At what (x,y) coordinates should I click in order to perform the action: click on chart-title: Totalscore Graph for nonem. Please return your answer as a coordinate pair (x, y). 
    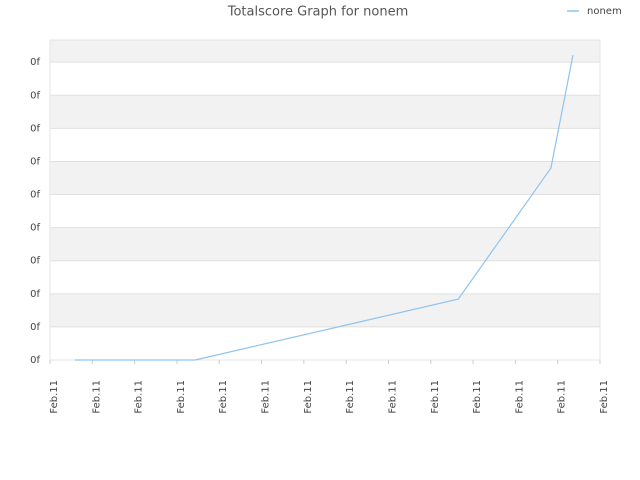
    Looking at the image, I should click on (318, 12).